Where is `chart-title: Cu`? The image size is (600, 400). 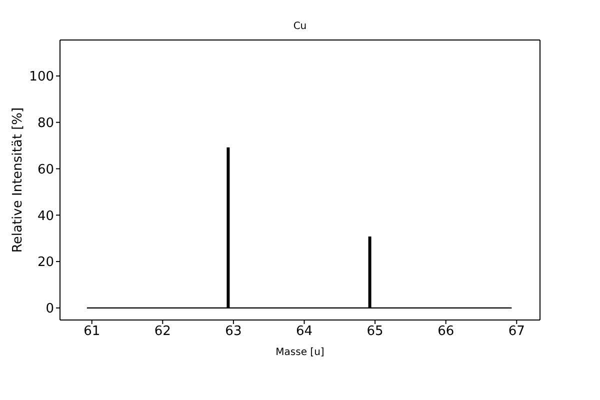 chart-title: Cu is located at coordinates (300, 26).